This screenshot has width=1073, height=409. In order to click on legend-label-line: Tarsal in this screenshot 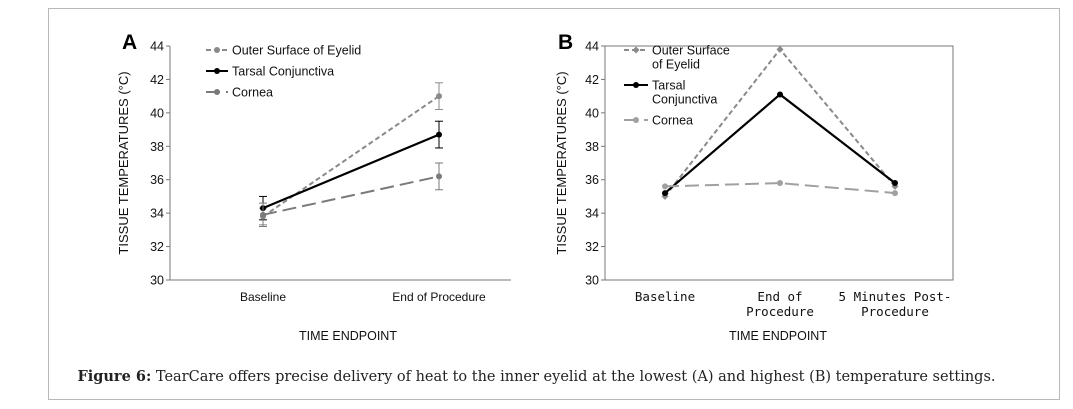, I will do `click(668, 86)`.